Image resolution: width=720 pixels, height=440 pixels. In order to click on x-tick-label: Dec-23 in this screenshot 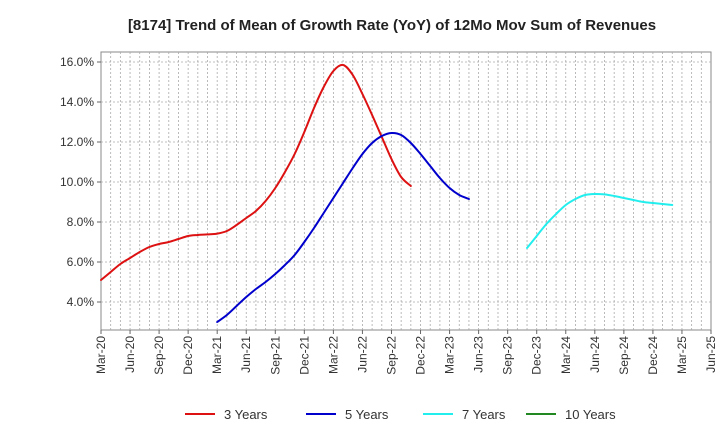, I will do `click(537, 355)`.